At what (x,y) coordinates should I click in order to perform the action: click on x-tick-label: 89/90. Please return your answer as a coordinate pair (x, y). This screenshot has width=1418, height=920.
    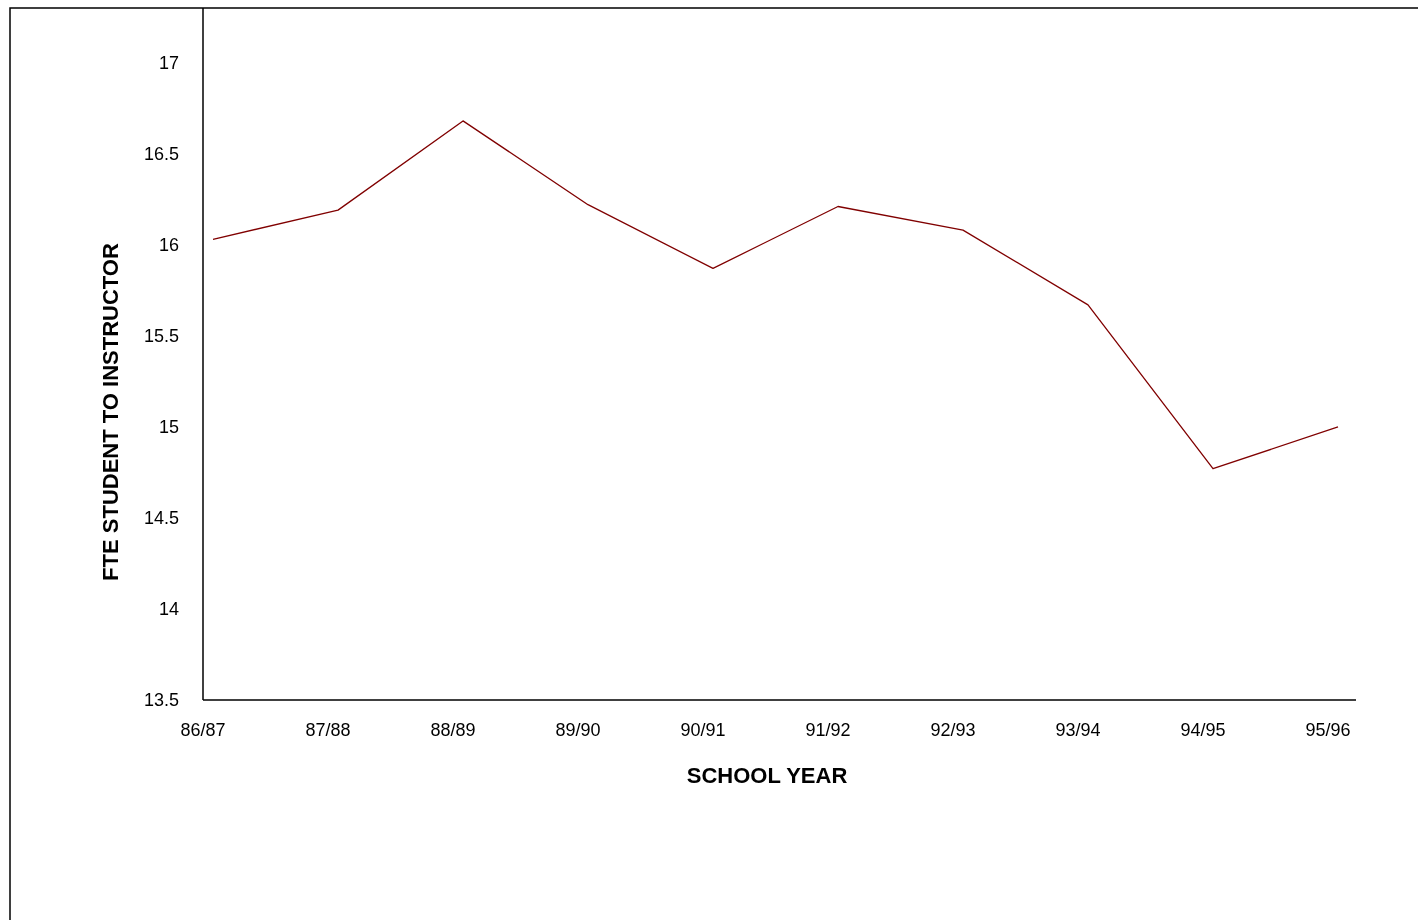
    Looking at the image, I should click on (578, 730).